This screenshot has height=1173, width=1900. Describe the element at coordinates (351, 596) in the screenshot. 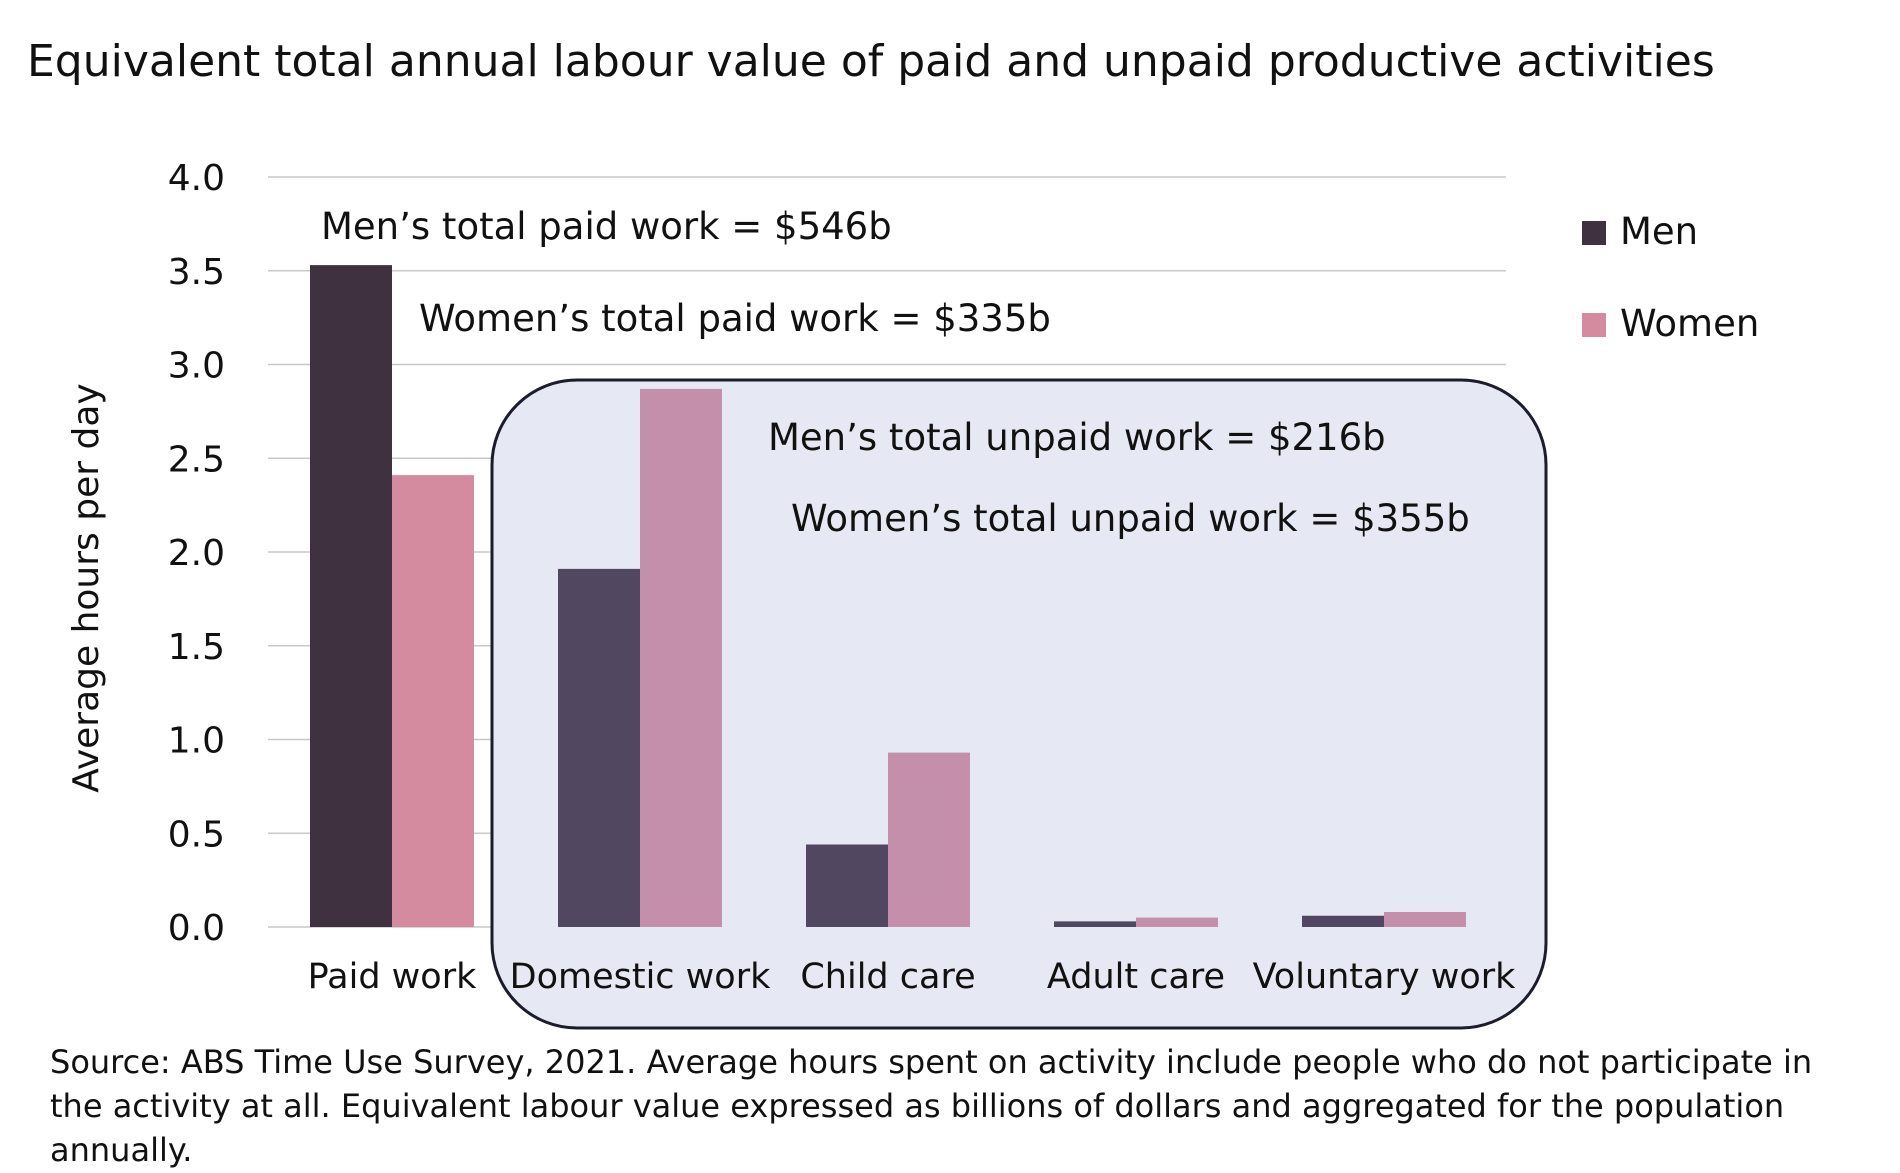

I see `bar-men-paid-work` at that location.